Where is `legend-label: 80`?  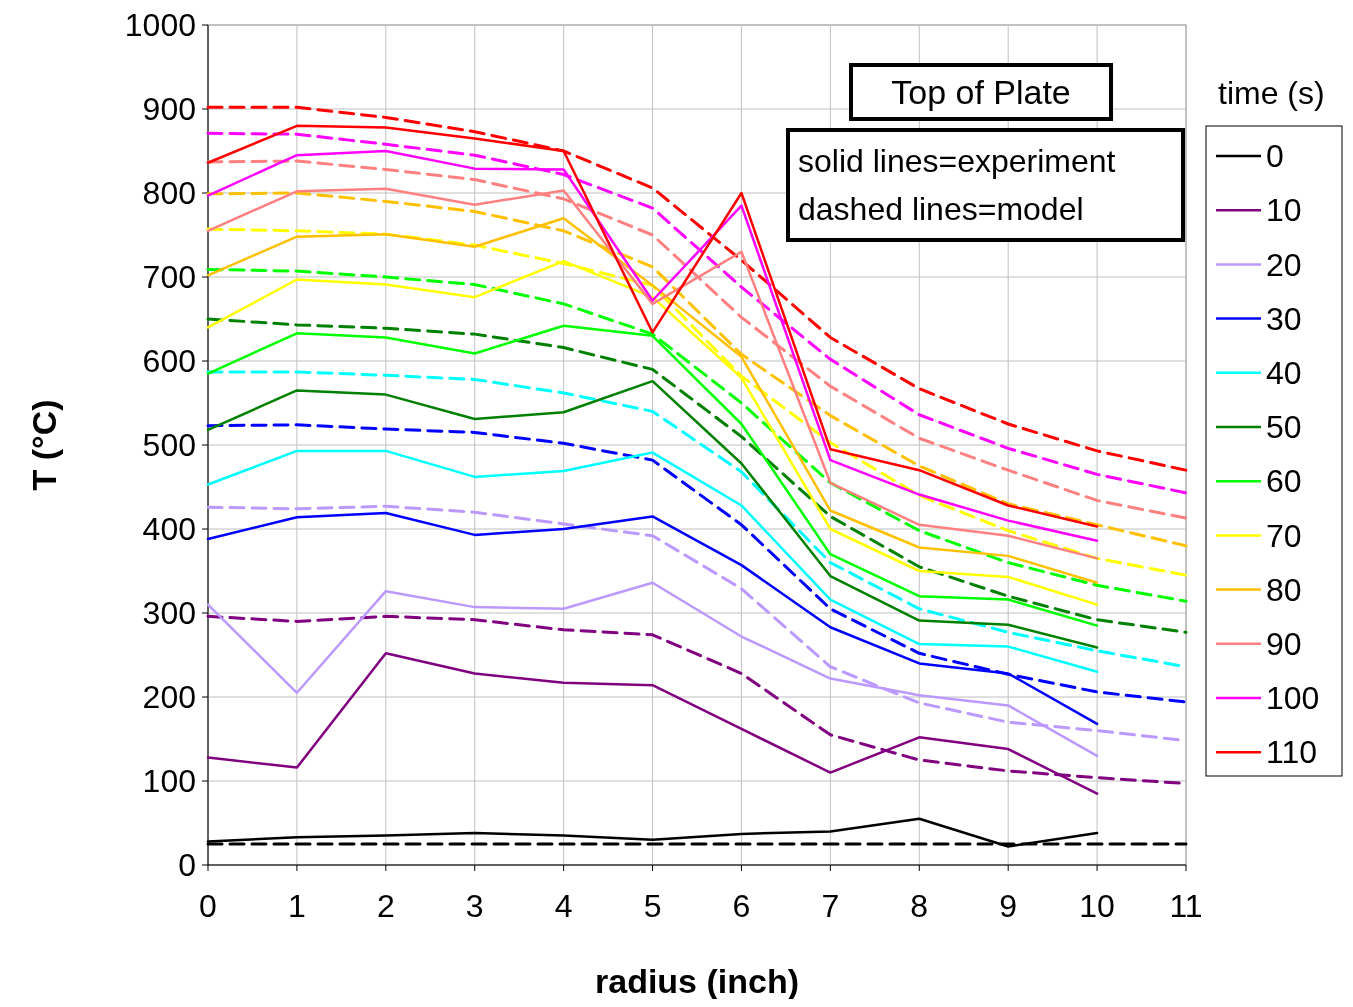 legend-label: 80 is located at coordinates (1284, 589).